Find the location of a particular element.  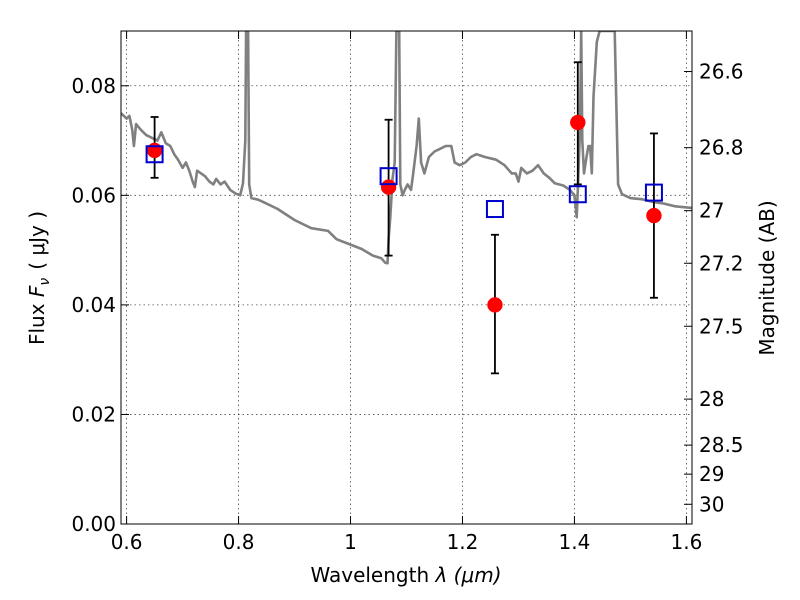

x-axis-title: Wavelength λ (μm) is located at coordinates (405, 575).